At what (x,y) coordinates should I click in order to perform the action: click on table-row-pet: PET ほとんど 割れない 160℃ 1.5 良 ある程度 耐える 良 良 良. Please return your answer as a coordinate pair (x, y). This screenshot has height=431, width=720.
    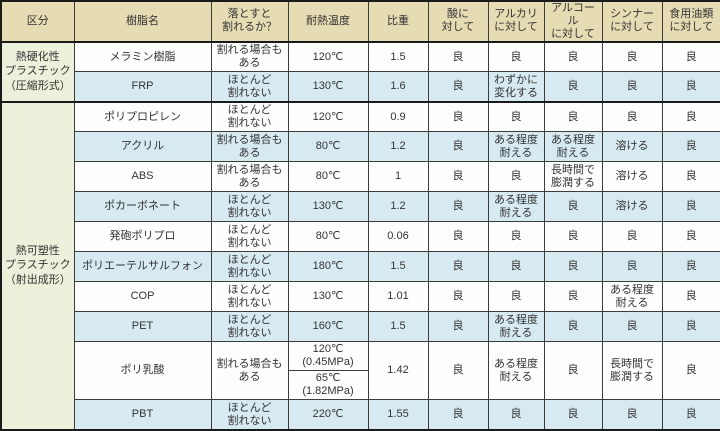
    Looking at the image, I should click on (360, 327).